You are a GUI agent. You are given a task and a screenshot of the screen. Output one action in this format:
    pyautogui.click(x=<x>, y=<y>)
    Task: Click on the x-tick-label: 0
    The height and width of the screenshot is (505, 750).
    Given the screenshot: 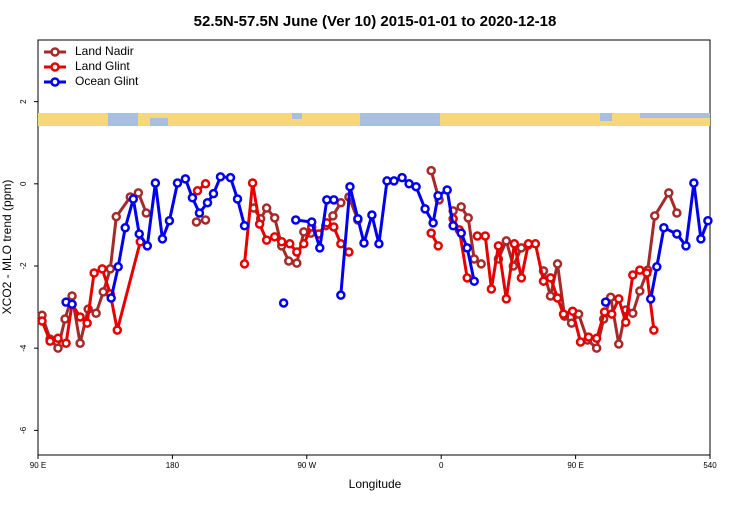 What is the action you would take?
    pyautogui.click(x=441, y=465)
    